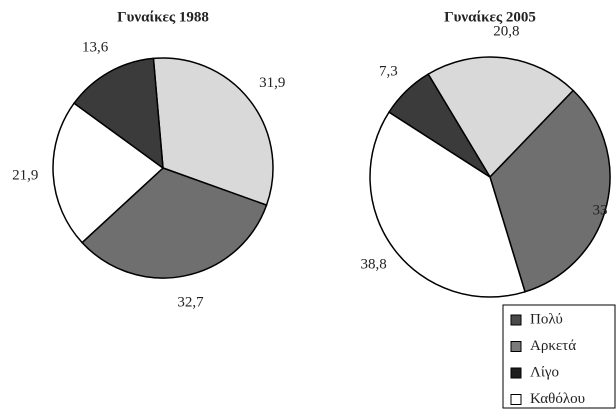  What do you see at coordinates (559, 356) in the screenshot?
I see `legend-box` at bounding box center [559, 356].